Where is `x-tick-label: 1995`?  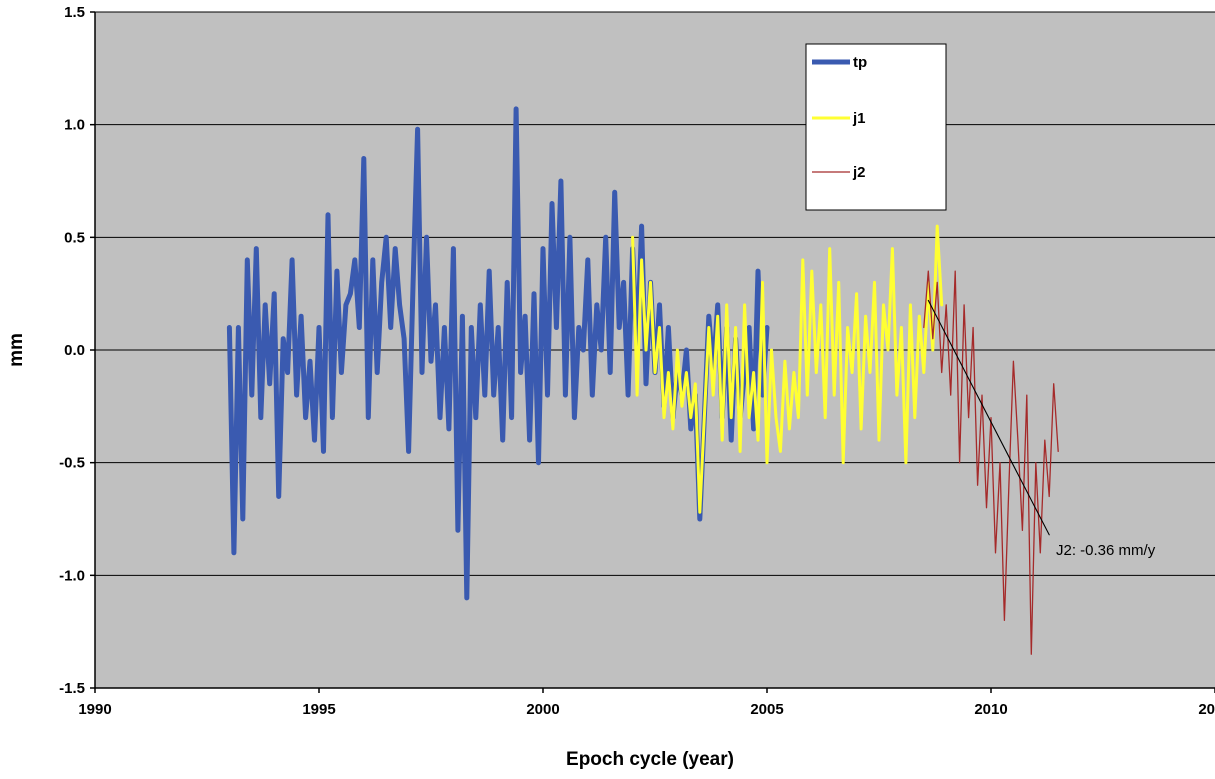
x-tick-label: 1995 is located at coordinates (318, 709).